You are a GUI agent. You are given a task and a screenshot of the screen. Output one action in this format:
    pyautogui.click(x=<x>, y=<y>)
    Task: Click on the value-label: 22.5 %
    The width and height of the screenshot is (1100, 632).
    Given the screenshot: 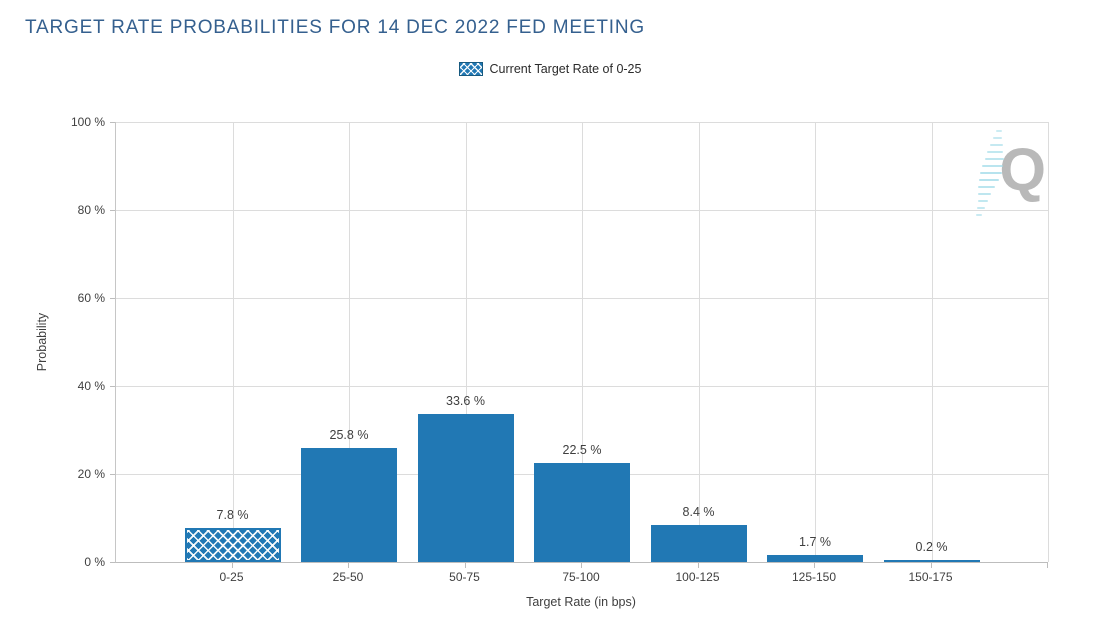 What is the action you would take?
    pyautogui.click(x=582, y=450)
    